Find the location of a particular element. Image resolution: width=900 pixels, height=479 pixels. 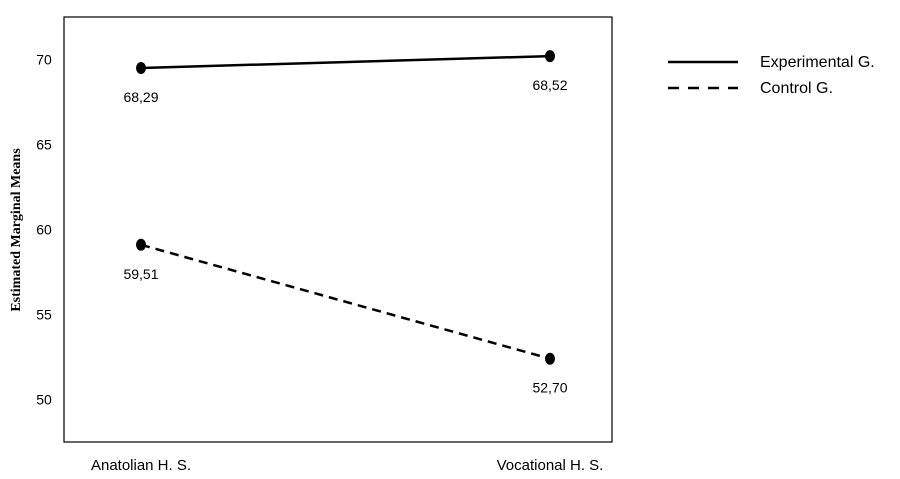

data-label: 68,52 is located at coordinates (549, 85).